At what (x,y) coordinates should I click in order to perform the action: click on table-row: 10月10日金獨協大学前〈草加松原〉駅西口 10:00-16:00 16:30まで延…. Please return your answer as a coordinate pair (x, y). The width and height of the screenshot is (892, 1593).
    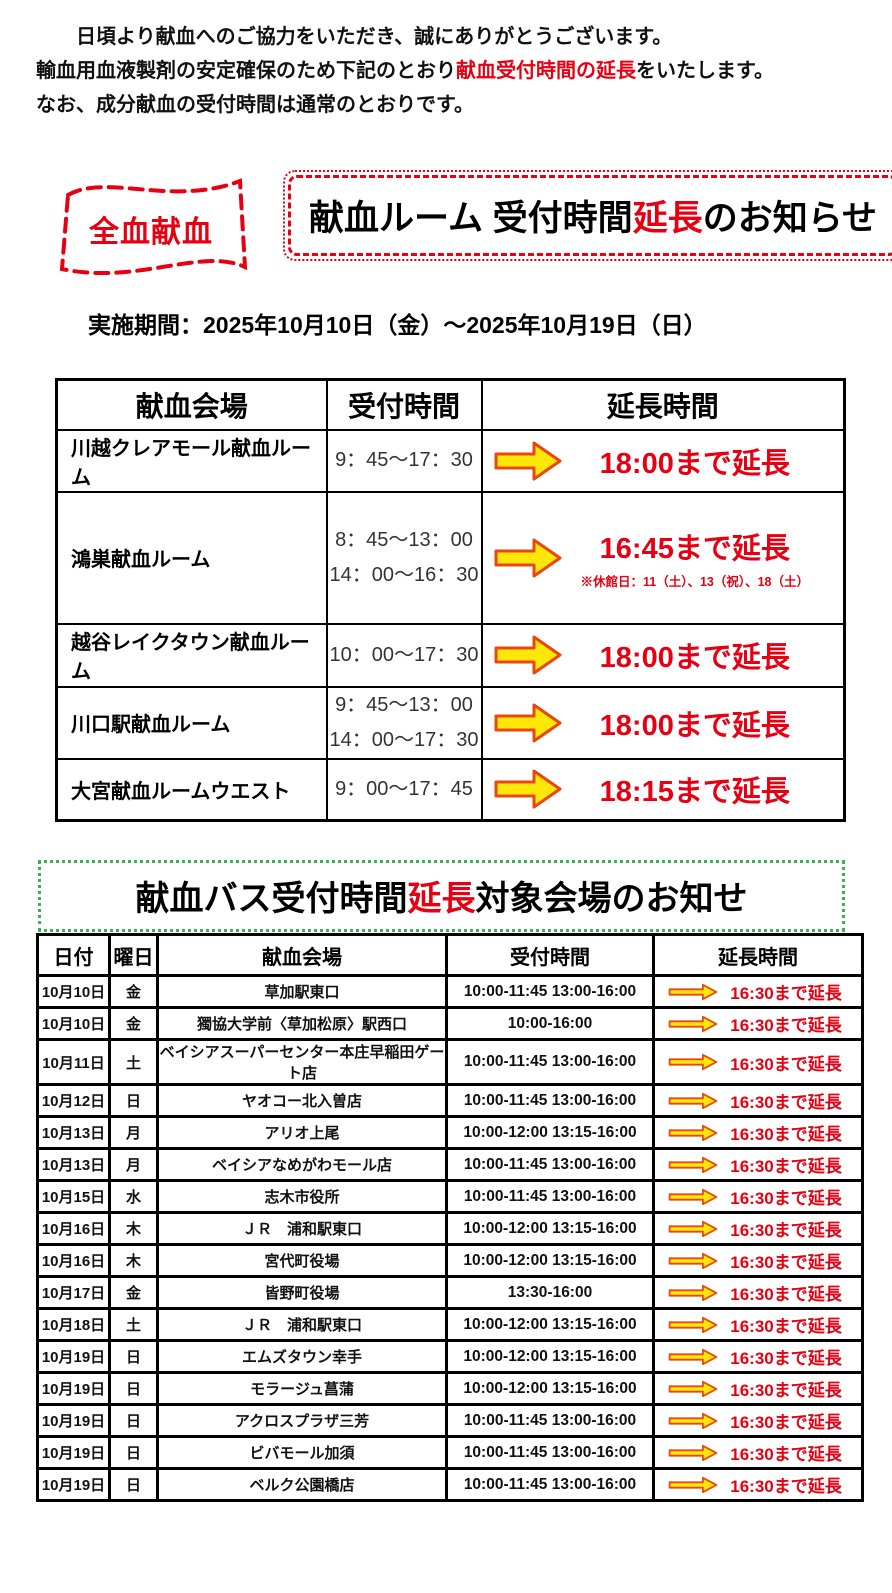
    Looking at the image, I should click on (450, 1023).